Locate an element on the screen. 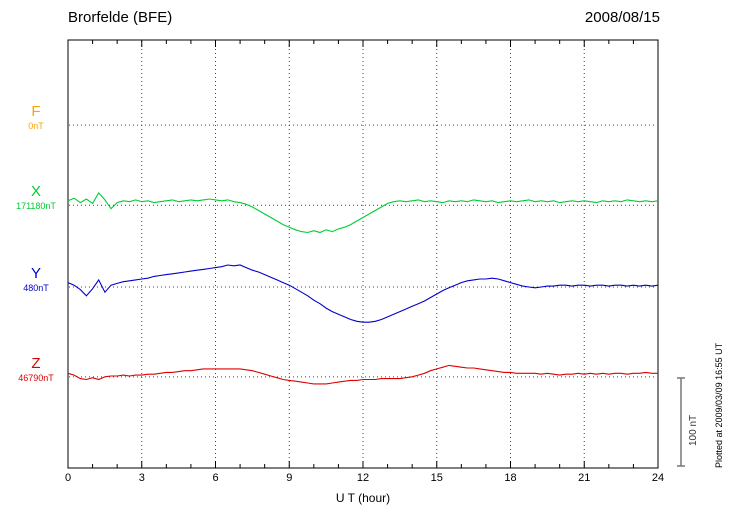 The width and height of the screenshot is (730, 520). channel-label-y: Y 480nT is located at coordinates (36, 279).